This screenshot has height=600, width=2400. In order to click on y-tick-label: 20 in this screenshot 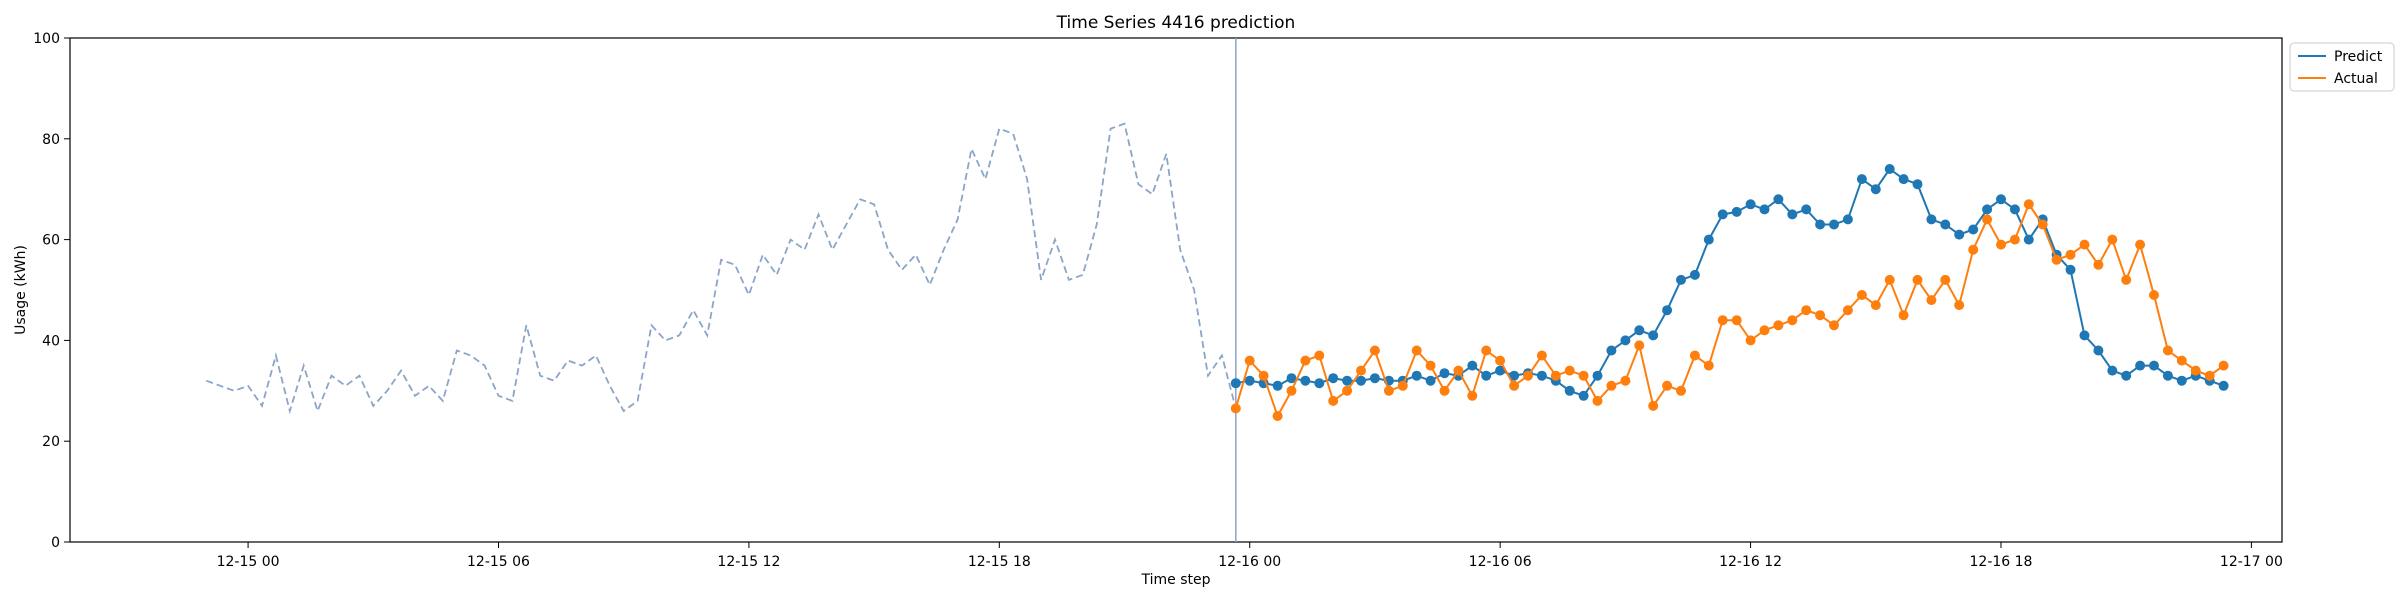, I will do `click(51, 442)`.